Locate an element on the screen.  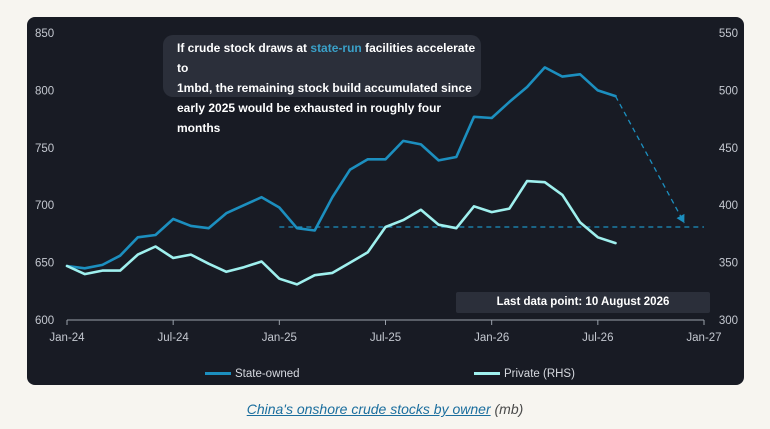
x-tick-label: Jul-26 is located at coordinates (597, 338).